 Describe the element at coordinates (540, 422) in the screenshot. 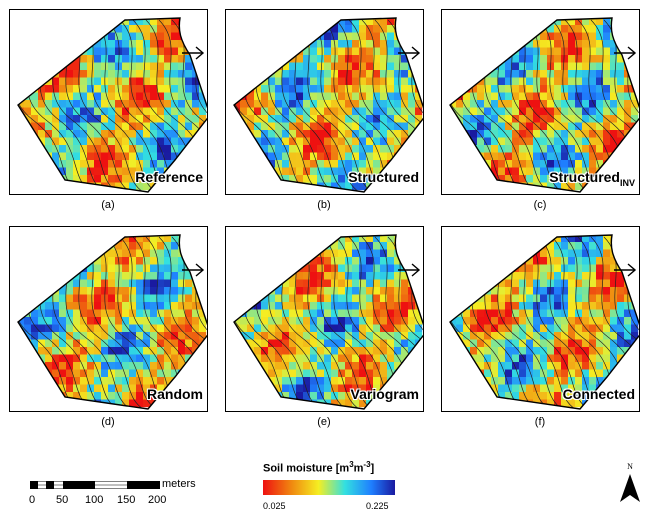

I see `panel-caption-f: (f)` at that location.